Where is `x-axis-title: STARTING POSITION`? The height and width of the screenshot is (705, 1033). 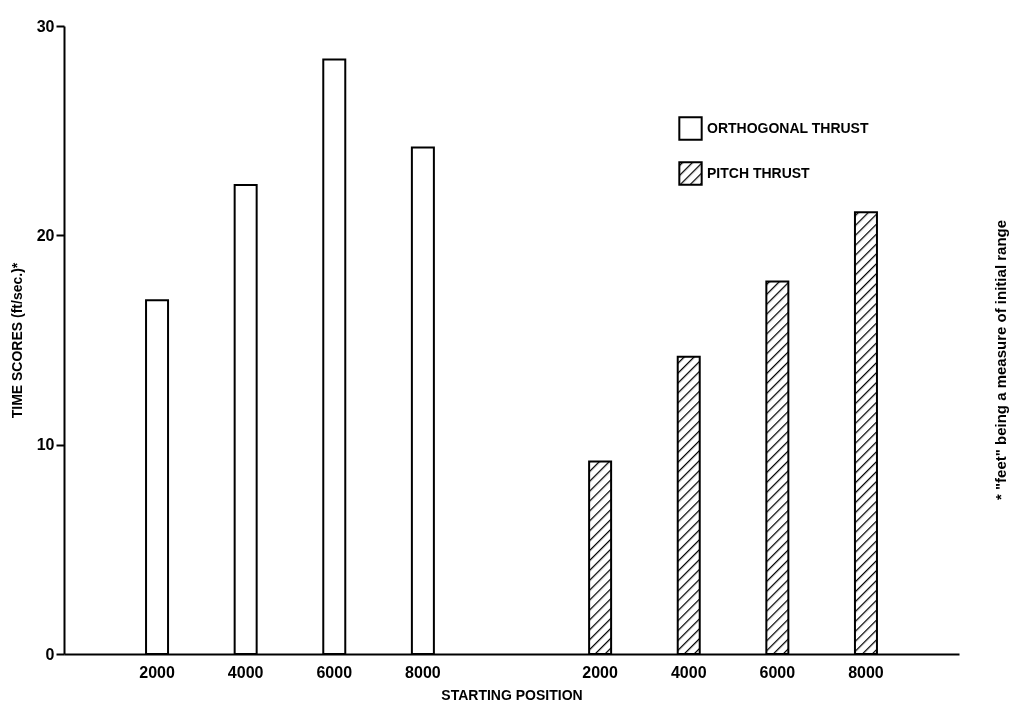 x-axis-title: STARTING POSITION is located at coordinates (512, 694).